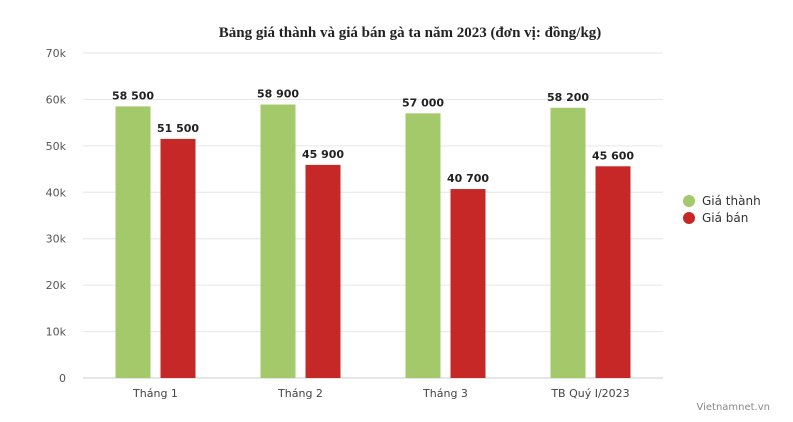 Image resolution: width=793 pixels, height=422 pixels. What do you see at coordinates (56, 239) in the screenshot?
I see `y-tick-label: 30k` at bounding box center [56, 239].